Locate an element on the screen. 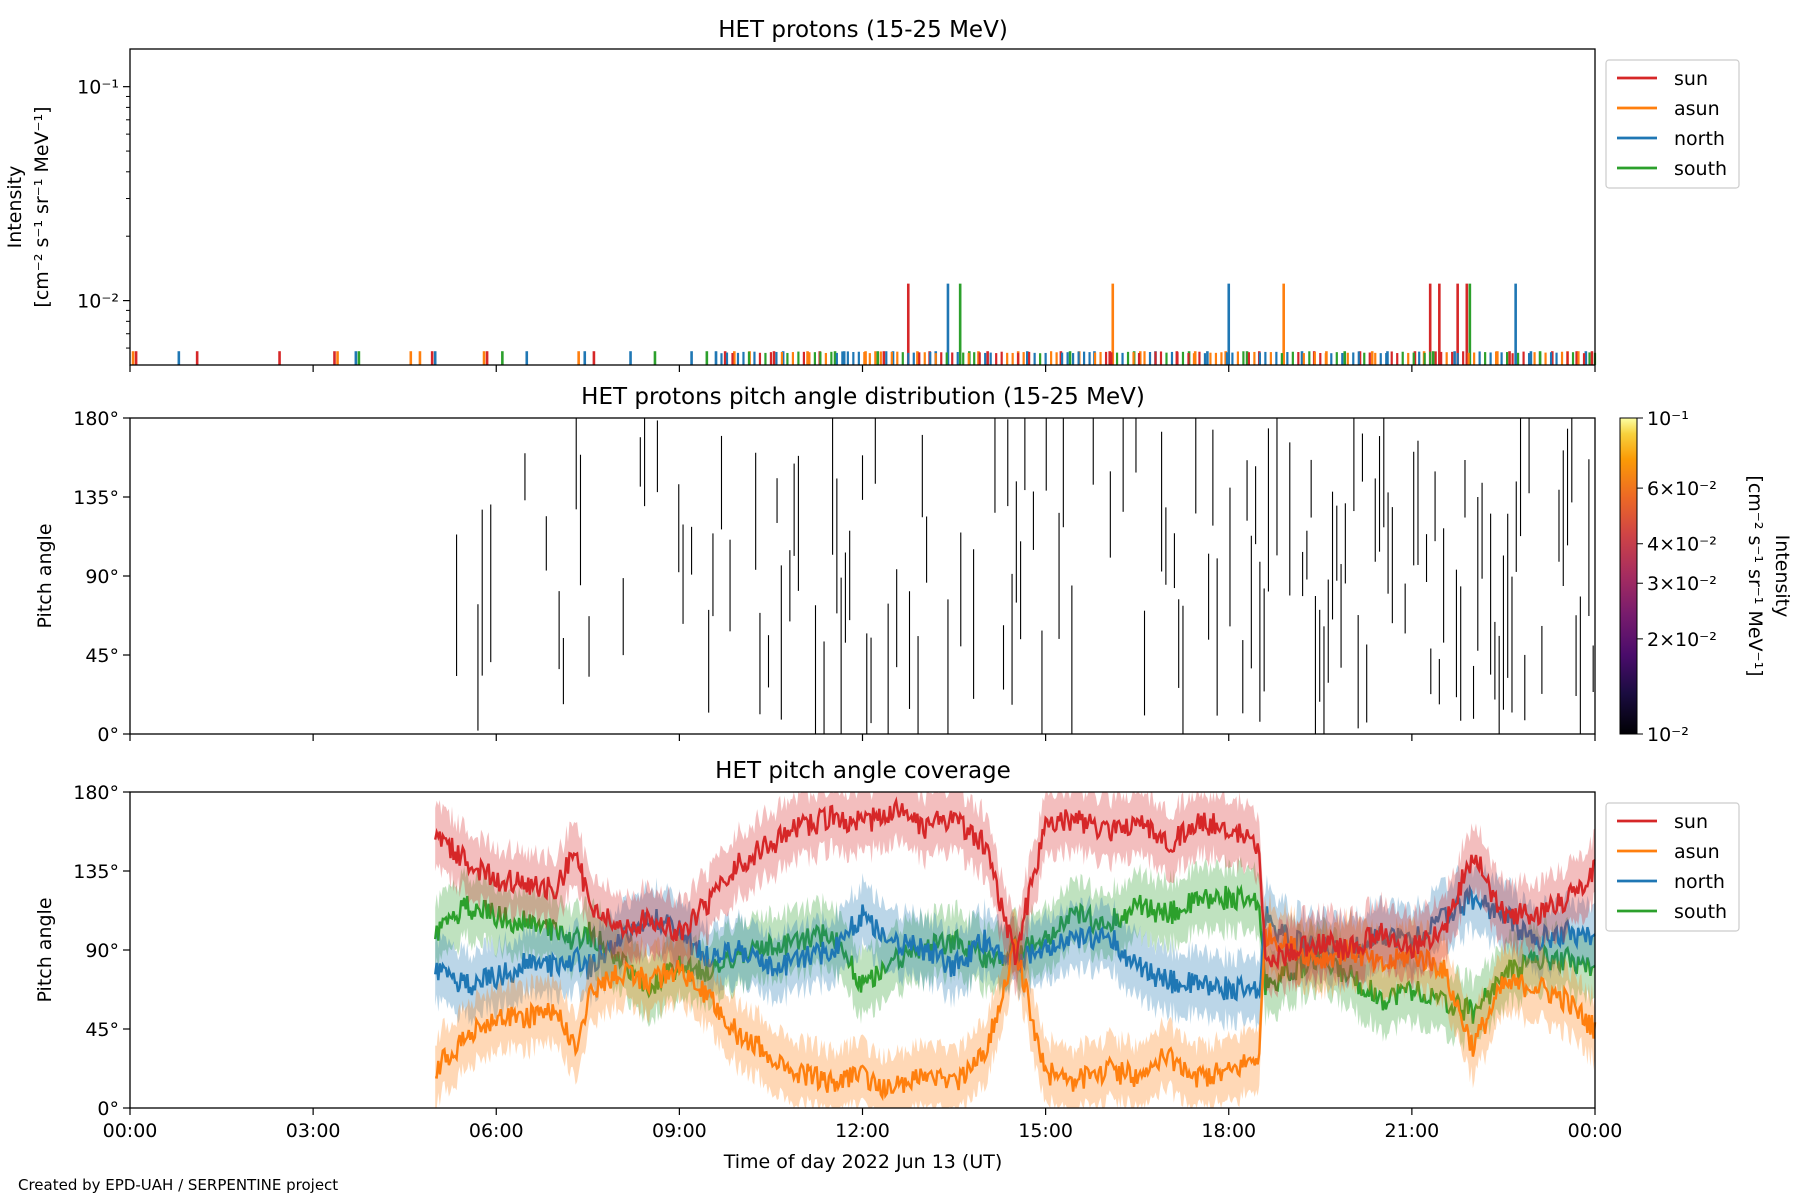  panel3-ylabel: Pitch angle is located at coordinates (45, 949).